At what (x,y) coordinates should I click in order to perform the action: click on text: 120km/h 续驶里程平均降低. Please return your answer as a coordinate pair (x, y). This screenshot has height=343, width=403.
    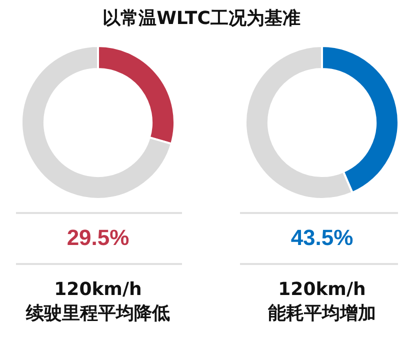
    Looking at the image, I should click on (97, 302).